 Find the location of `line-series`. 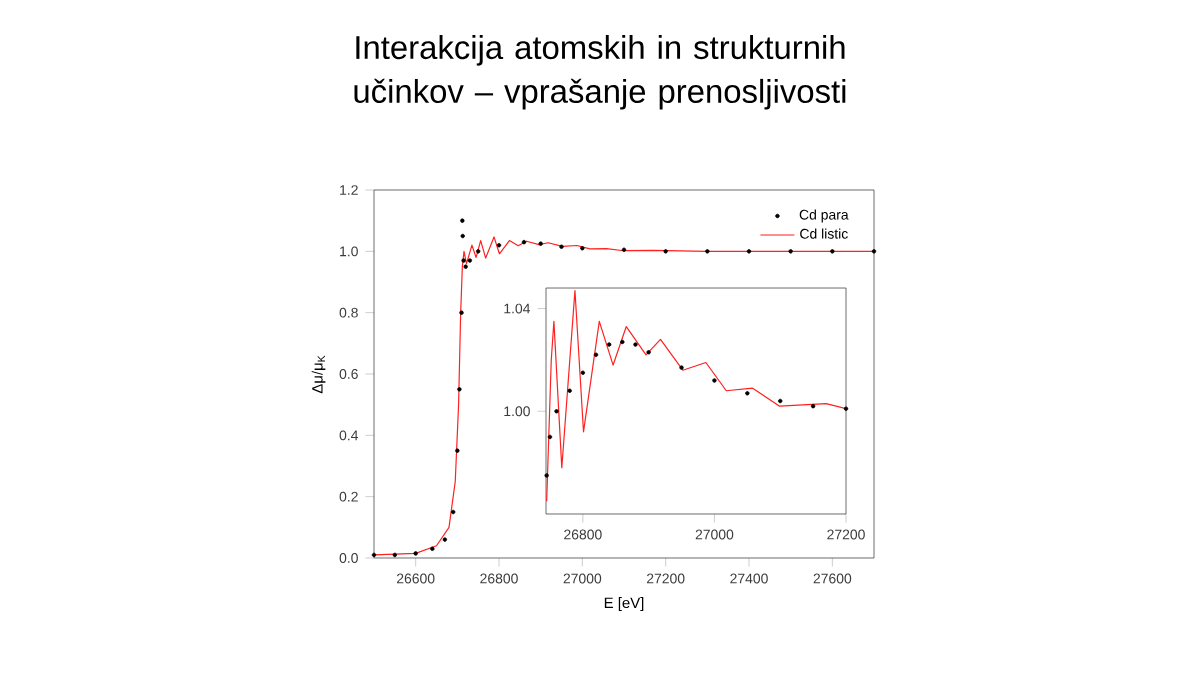

line-series is located at coordinates (696, 395).